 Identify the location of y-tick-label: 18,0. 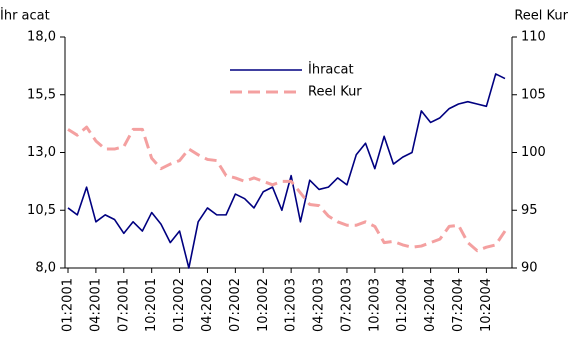
(41, 37).